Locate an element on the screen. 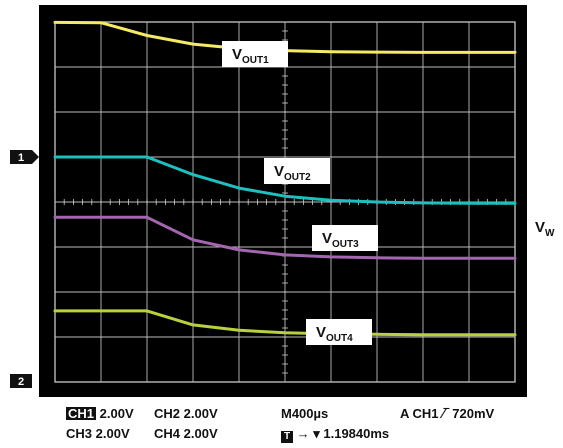 Image resolution: width=563 pixels, height=448 pixels. ch1-ground-marker: 1 is located at coordinates (24, 157).